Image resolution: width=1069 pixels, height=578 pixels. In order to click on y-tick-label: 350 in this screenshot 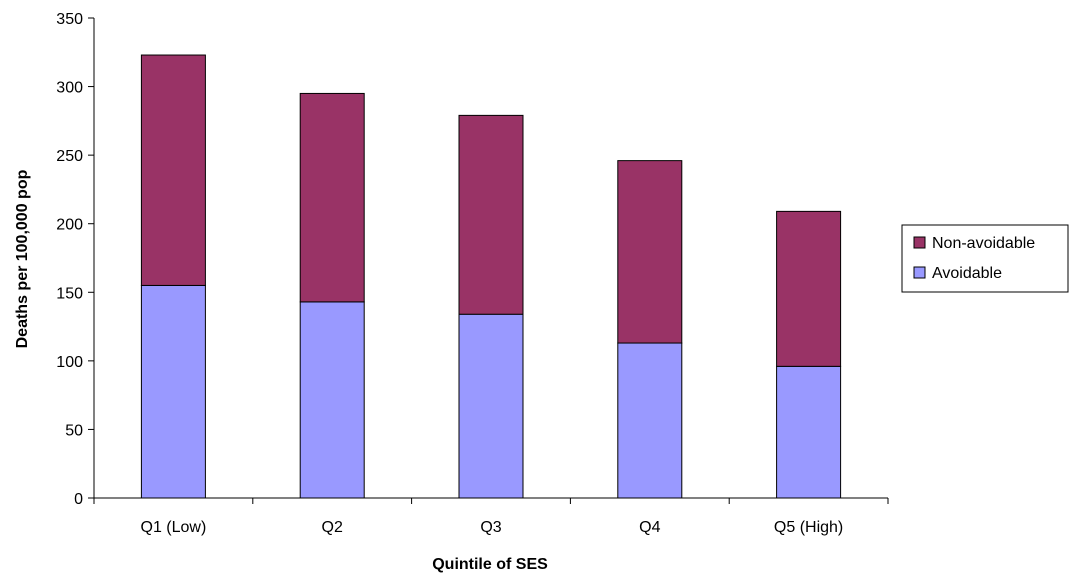, I will do `click(69, 19)`.